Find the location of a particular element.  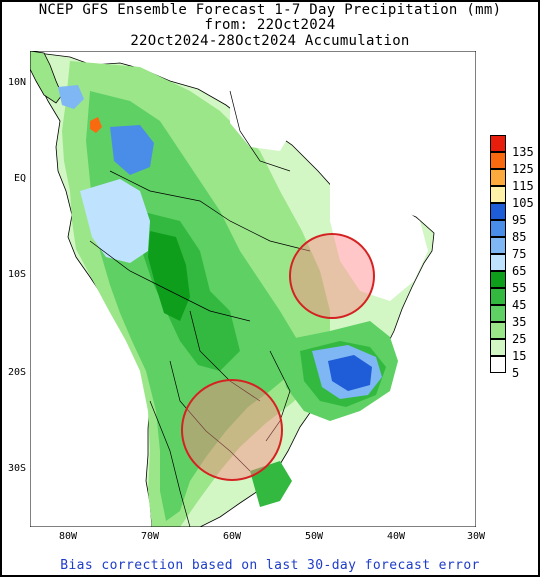

legend-label: 5 is located at coordinates (516, 373).